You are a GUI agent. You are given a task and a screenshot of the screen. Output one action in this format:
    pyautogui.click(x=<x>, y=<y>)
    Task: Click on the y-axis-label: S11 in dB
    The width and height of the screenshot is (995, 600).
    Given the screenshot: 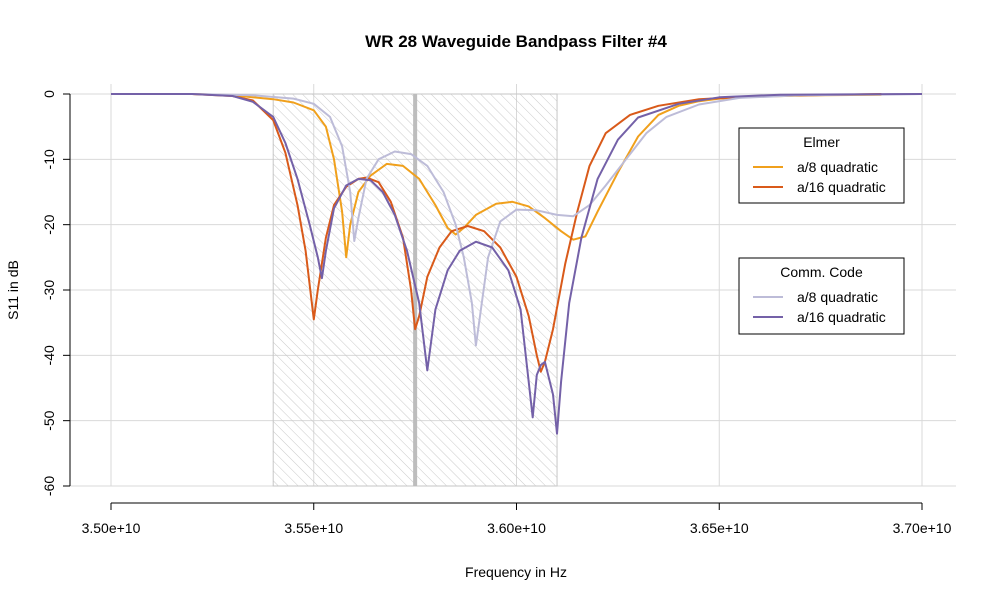 What is the action you would take?
    pyautogui.click(x=13, y=290)
    